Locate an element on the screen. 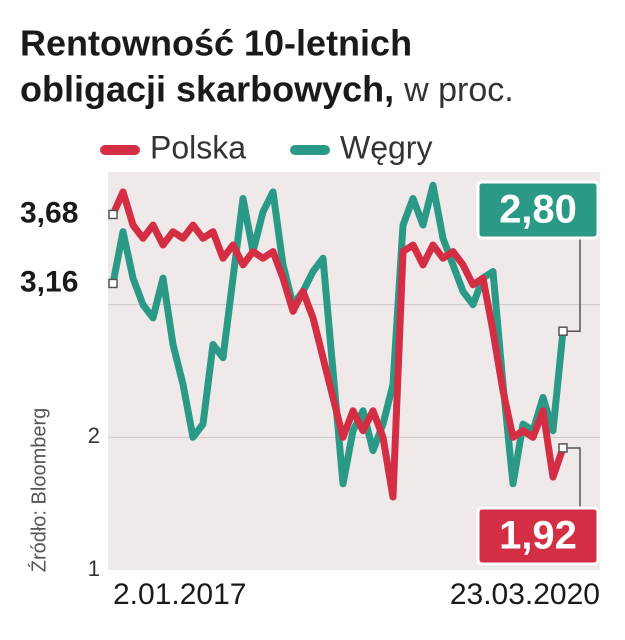 The width and height of the screenshot is (625, 640). x-tick-label: 23.03.2020 is located at coordinates (525, 594).